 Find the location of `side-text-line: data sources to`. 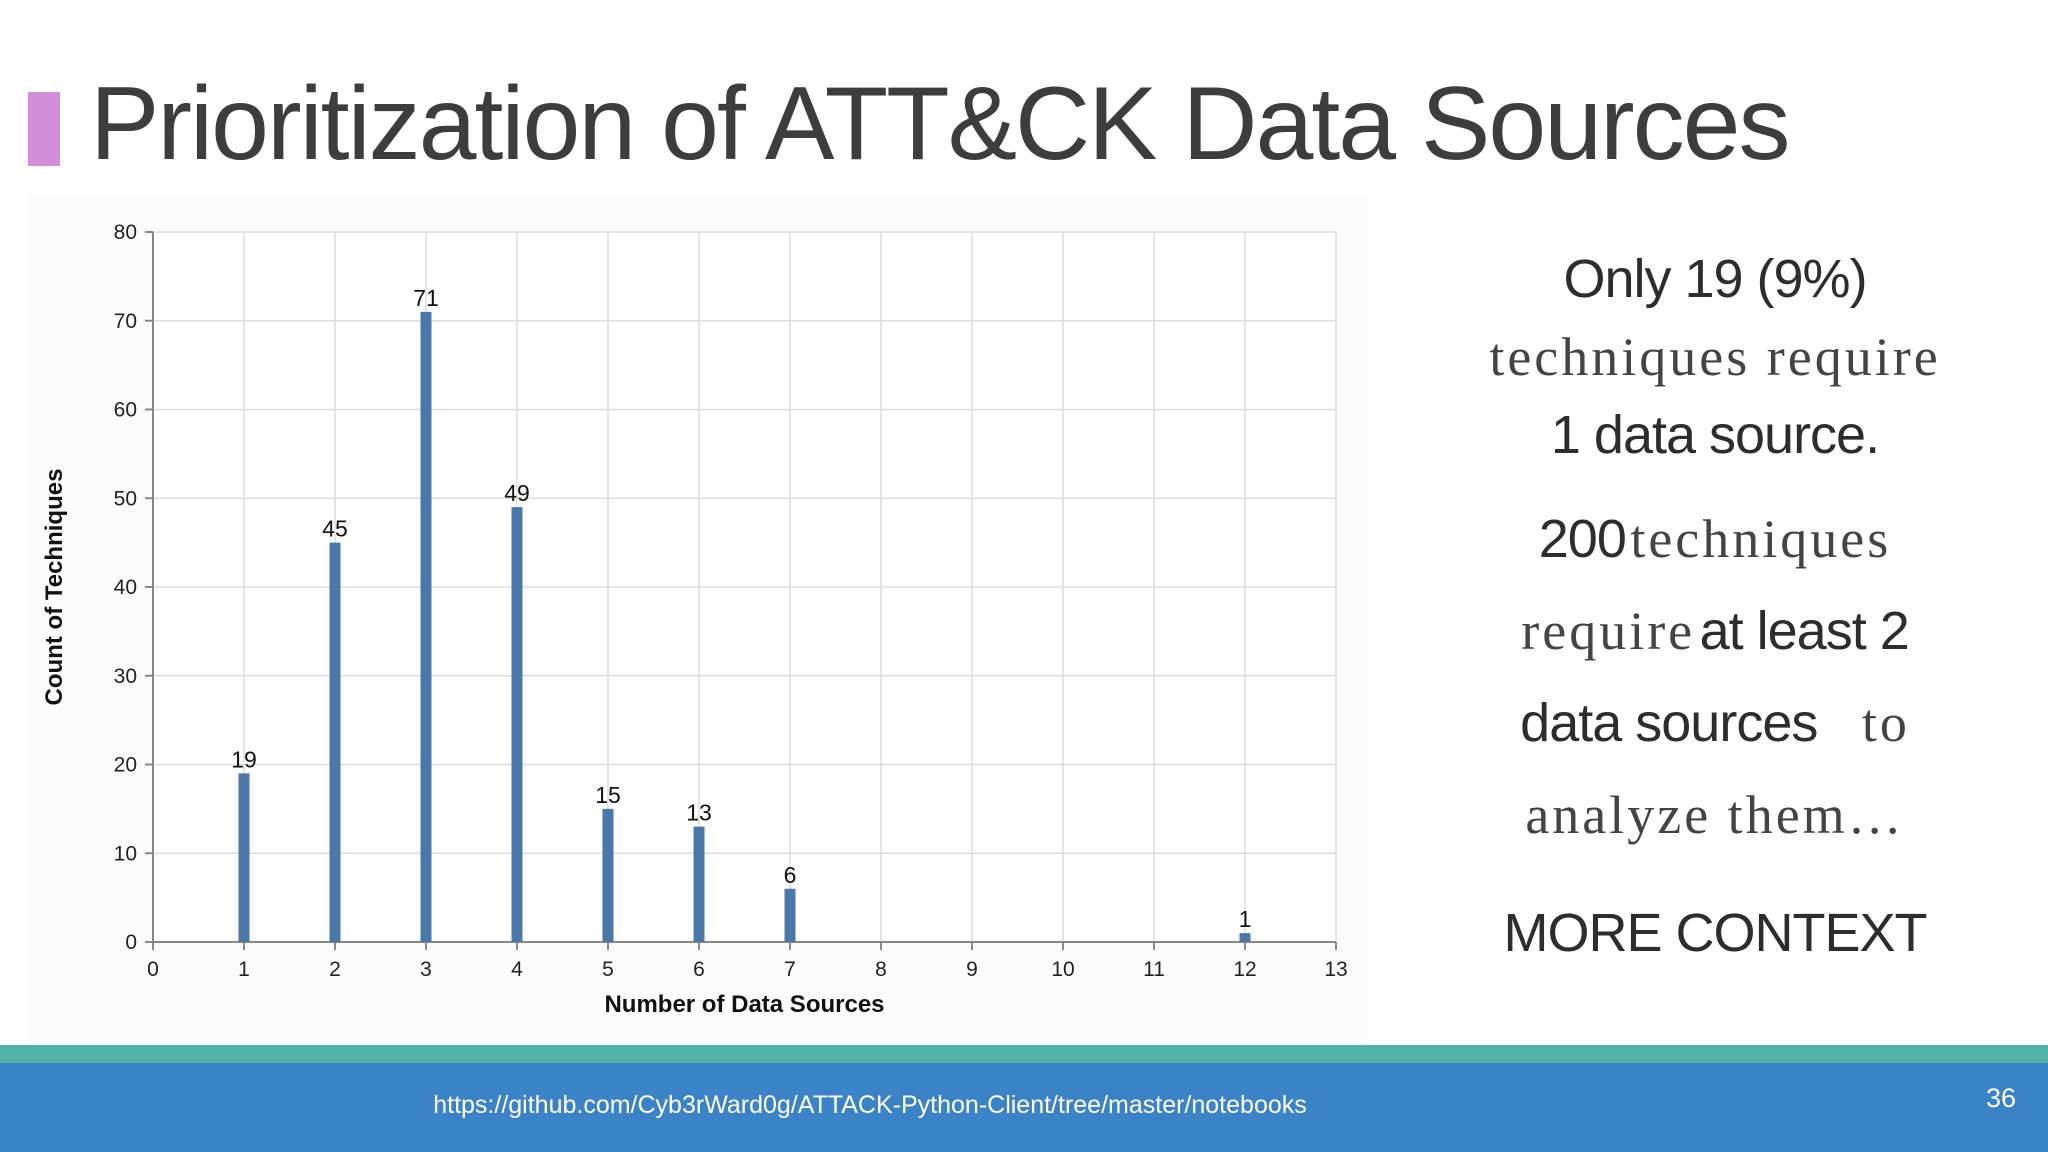

side-text-line: data sources to is located at coordinates (1715, 730).